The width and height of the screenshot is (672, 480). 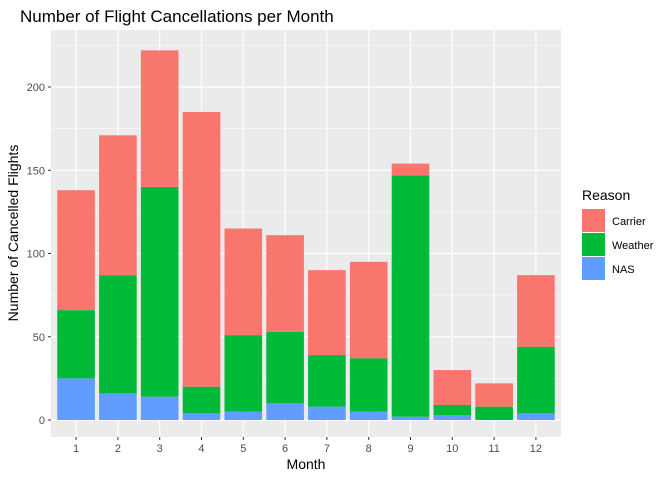 I want to click on x-tick-label: 7, so click(x=327, y=449).